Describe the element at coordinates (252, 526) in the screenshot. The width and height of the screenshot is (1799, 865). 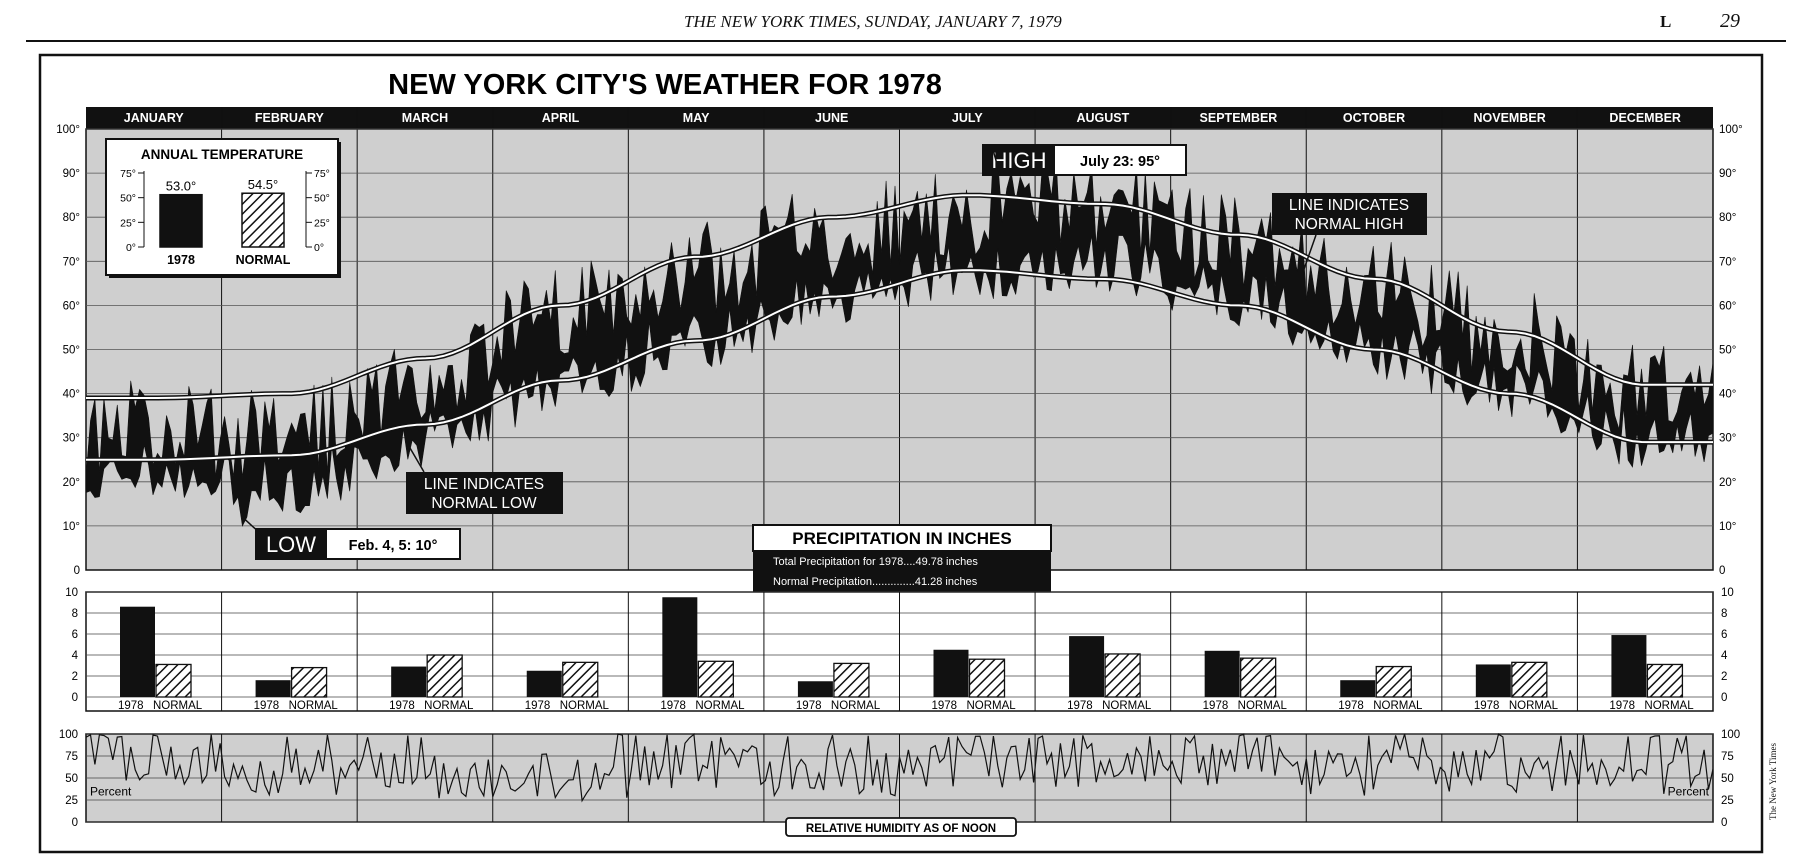
I see `low-callout-pointer` at that location.